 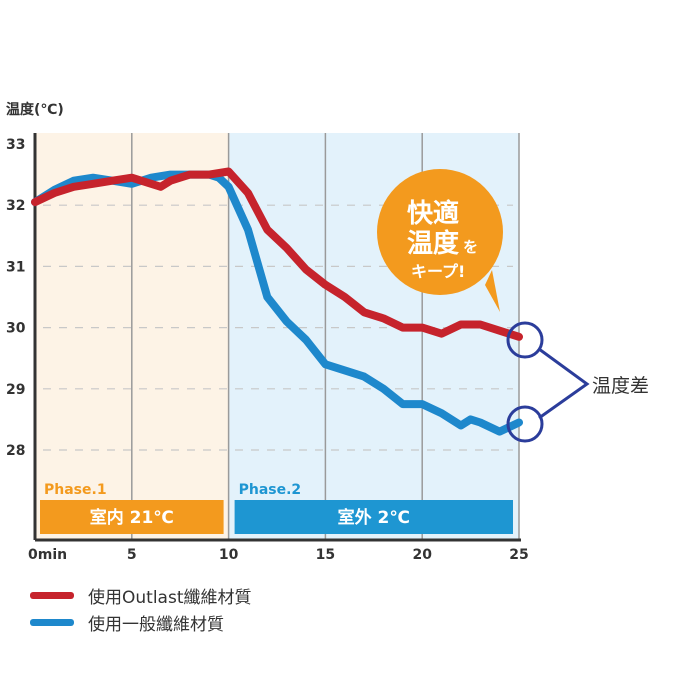 I want to click on legend-item-outlast: 使用Outlast纖維材質, so click(x=140, y=595).